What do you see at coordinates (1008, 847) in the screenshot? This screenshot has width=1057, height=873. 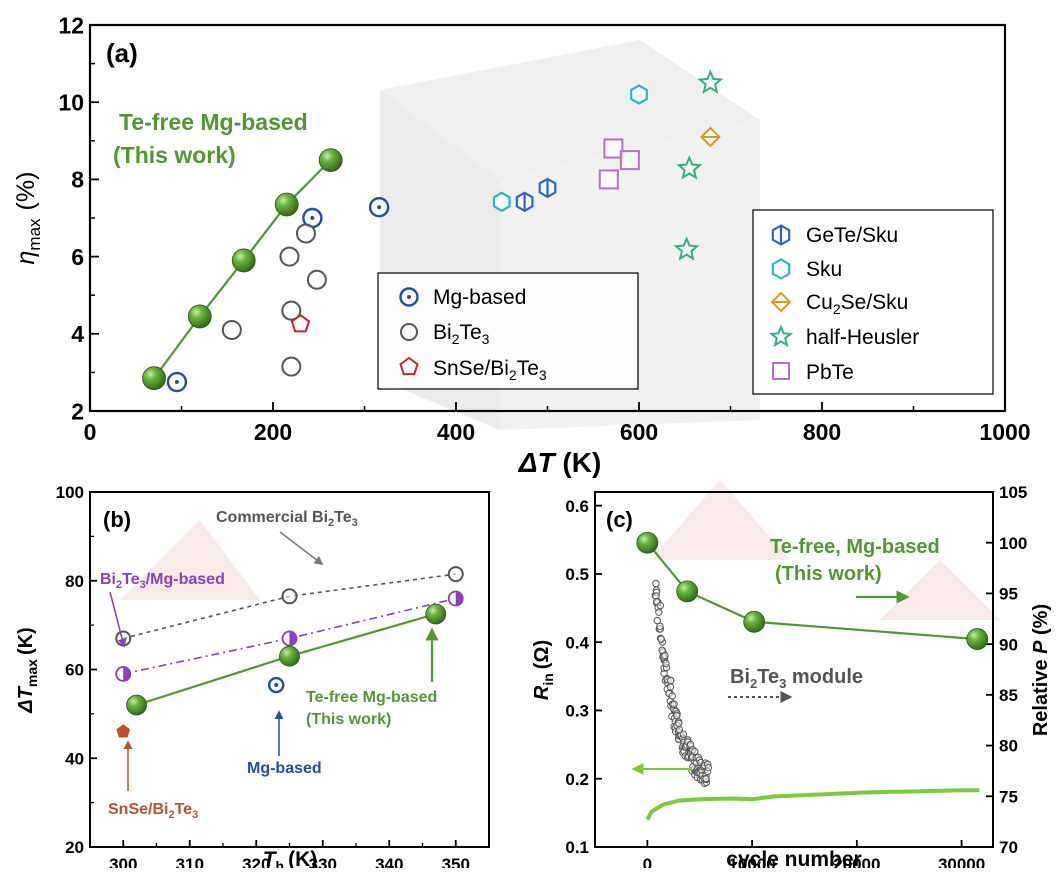 I see `y2-tick-label: 70` at bounding box center [1008, 847].